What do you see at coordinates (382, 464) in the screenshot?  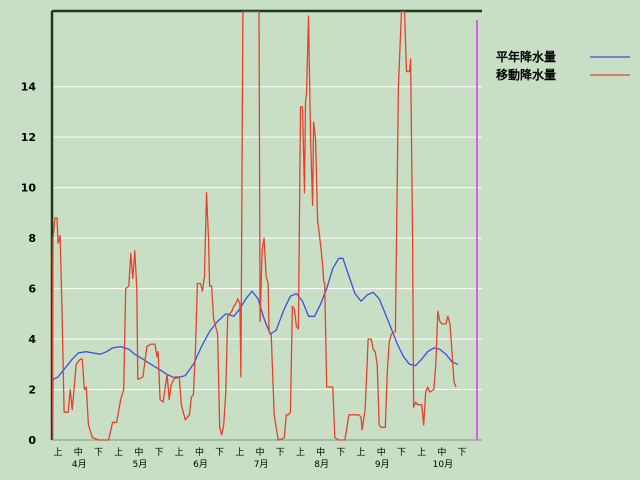 I see `x-month-label: 9月` at bounding box center [382, 464].